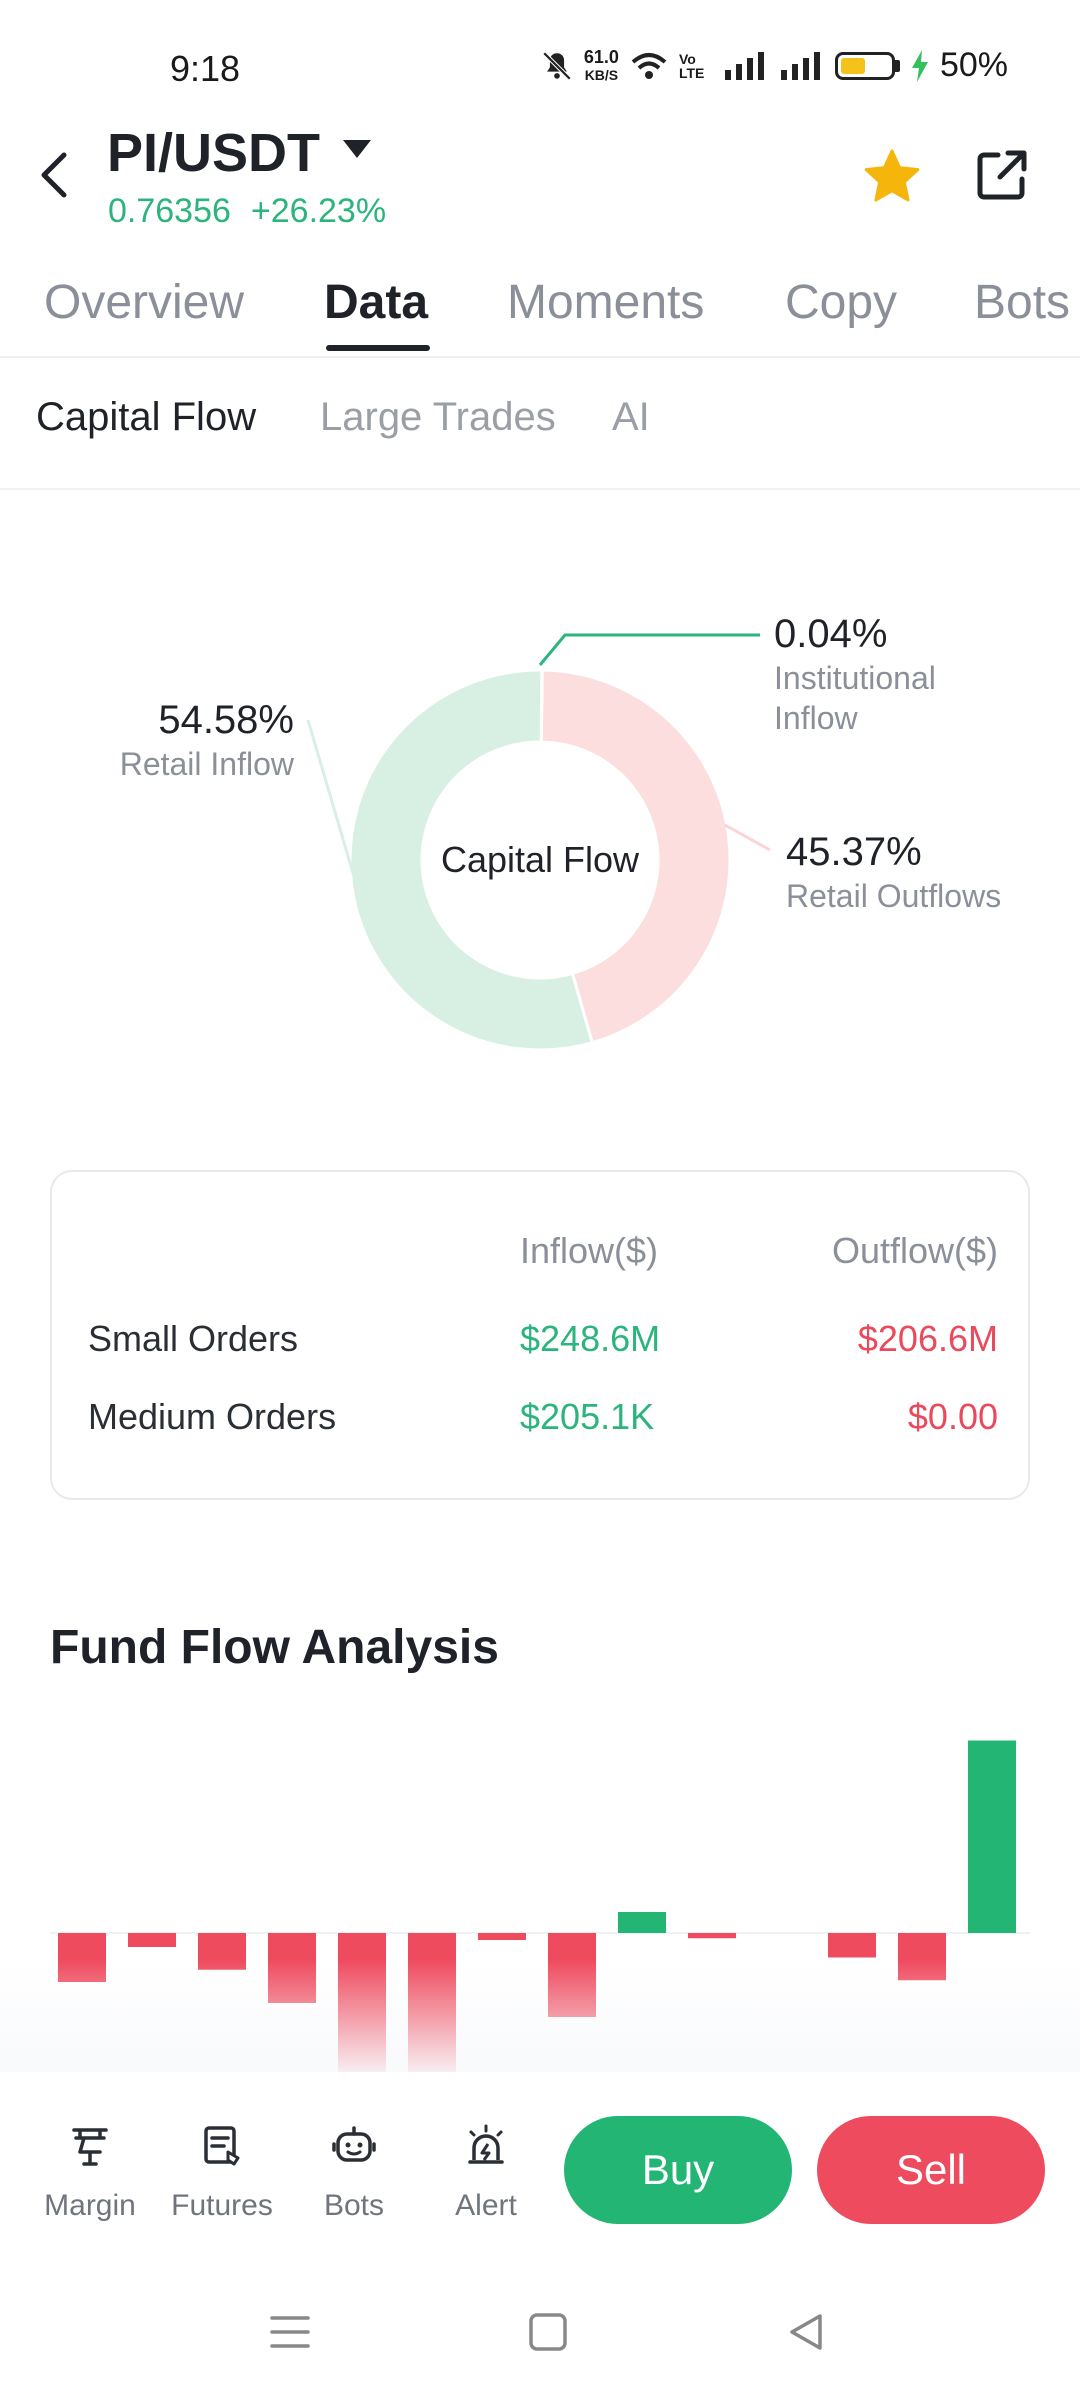  I want to click on buy-button: Buy, so click(678, 2170).